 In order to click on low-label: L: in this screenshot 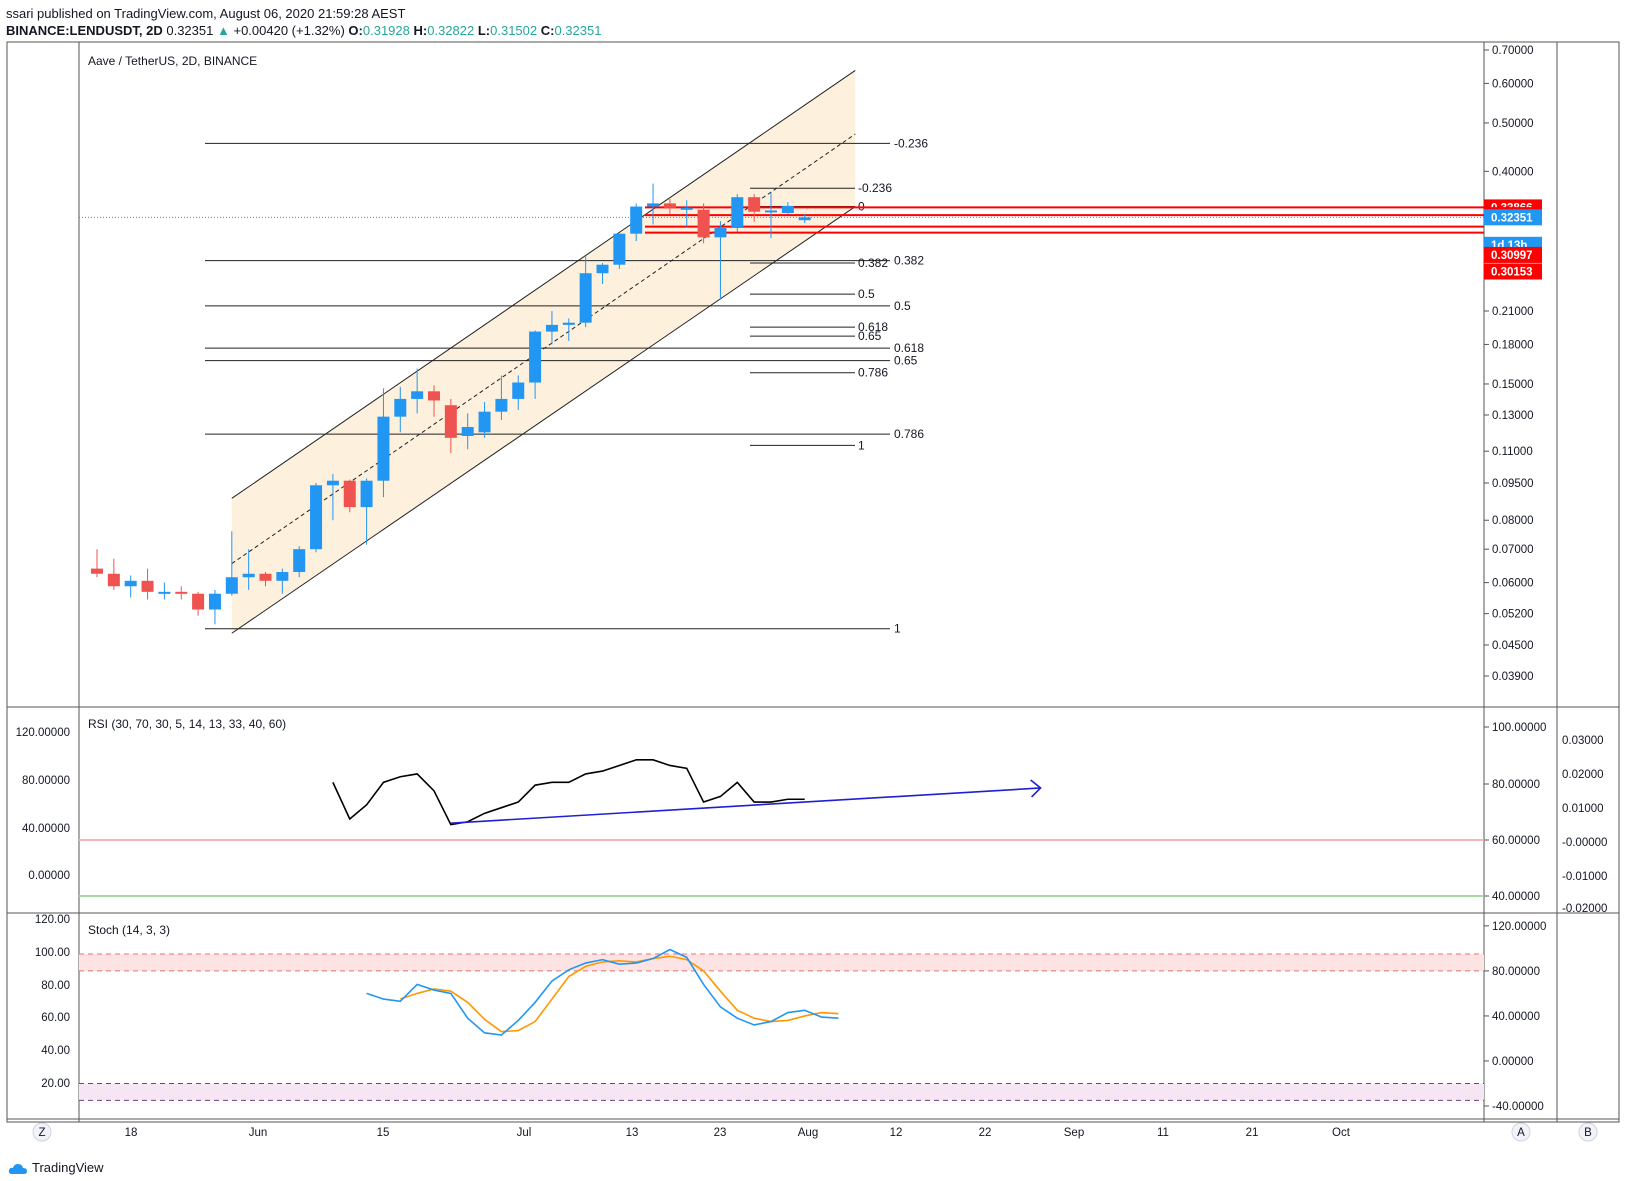, I will do `click(484, 30)`.